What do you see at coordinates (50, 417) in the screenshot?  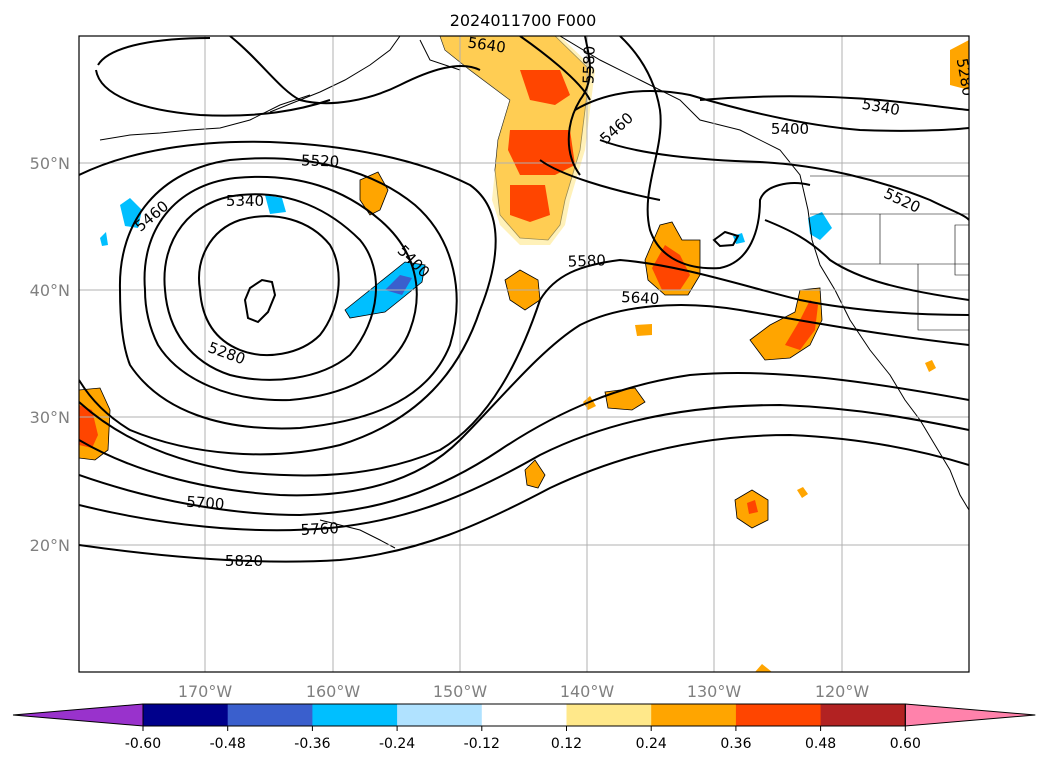 I see `lat-label: 30°N` at bounding box center [50, 417].